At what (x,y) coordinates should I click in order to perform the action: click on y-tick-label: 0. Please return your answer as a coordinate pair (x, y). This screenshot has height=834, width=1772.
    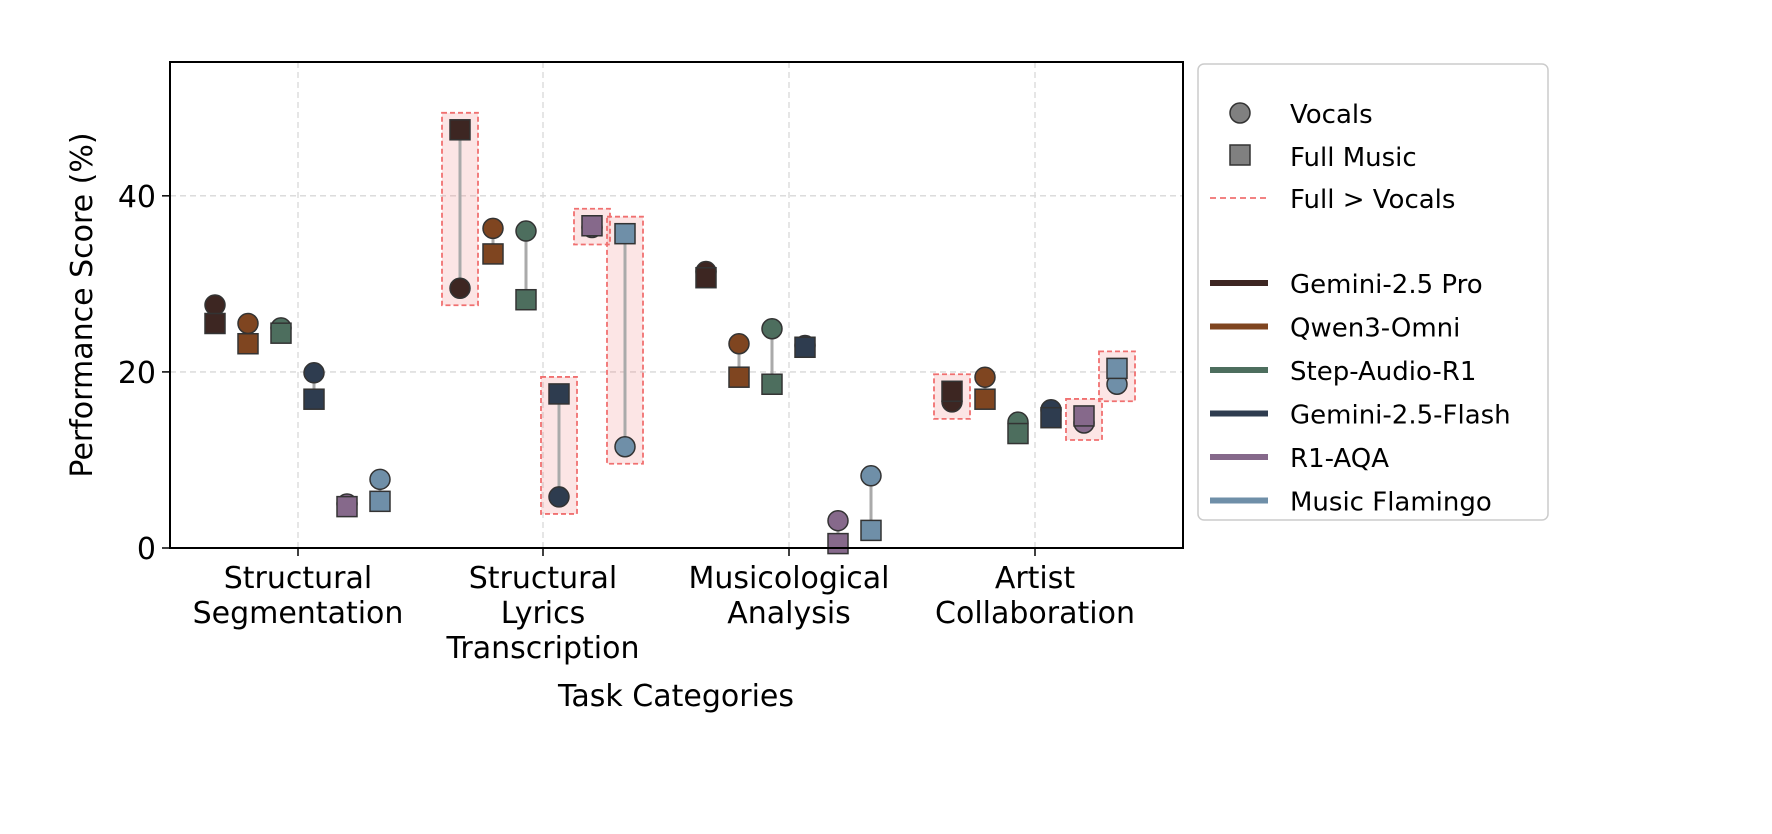
    Looking at the image, I should click on (146, 549).